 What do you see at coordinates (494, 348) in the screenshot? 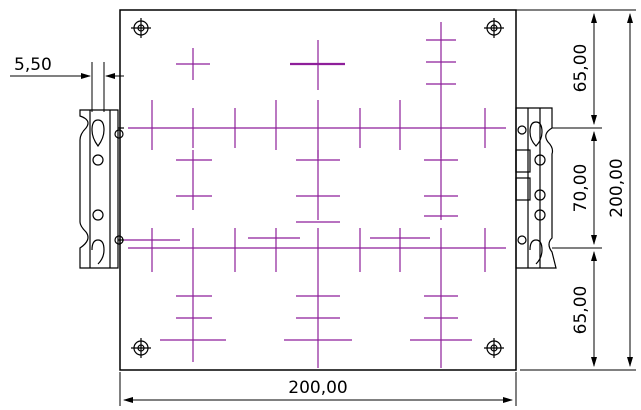
I see `hole-bottom-right` at bounding box center [494, 348].